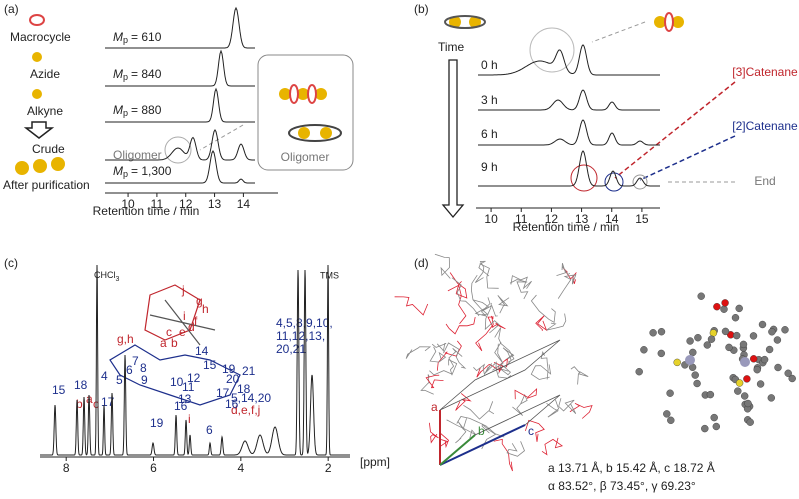  What do you see at coordinates (66, 468) in the screenshot?
I see `x-tick-label: 8` at bounding box center [66, 468].